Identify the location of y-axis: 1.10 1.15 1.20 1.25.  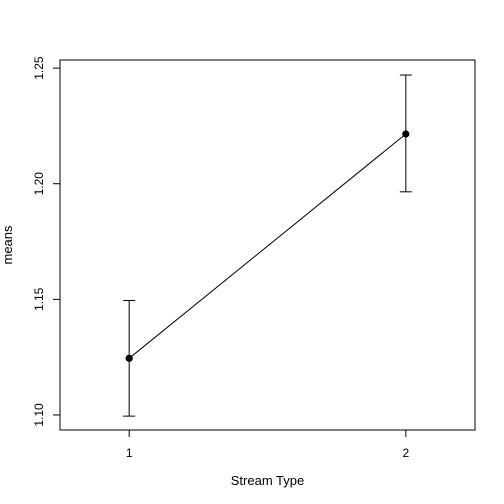
(46, 241).